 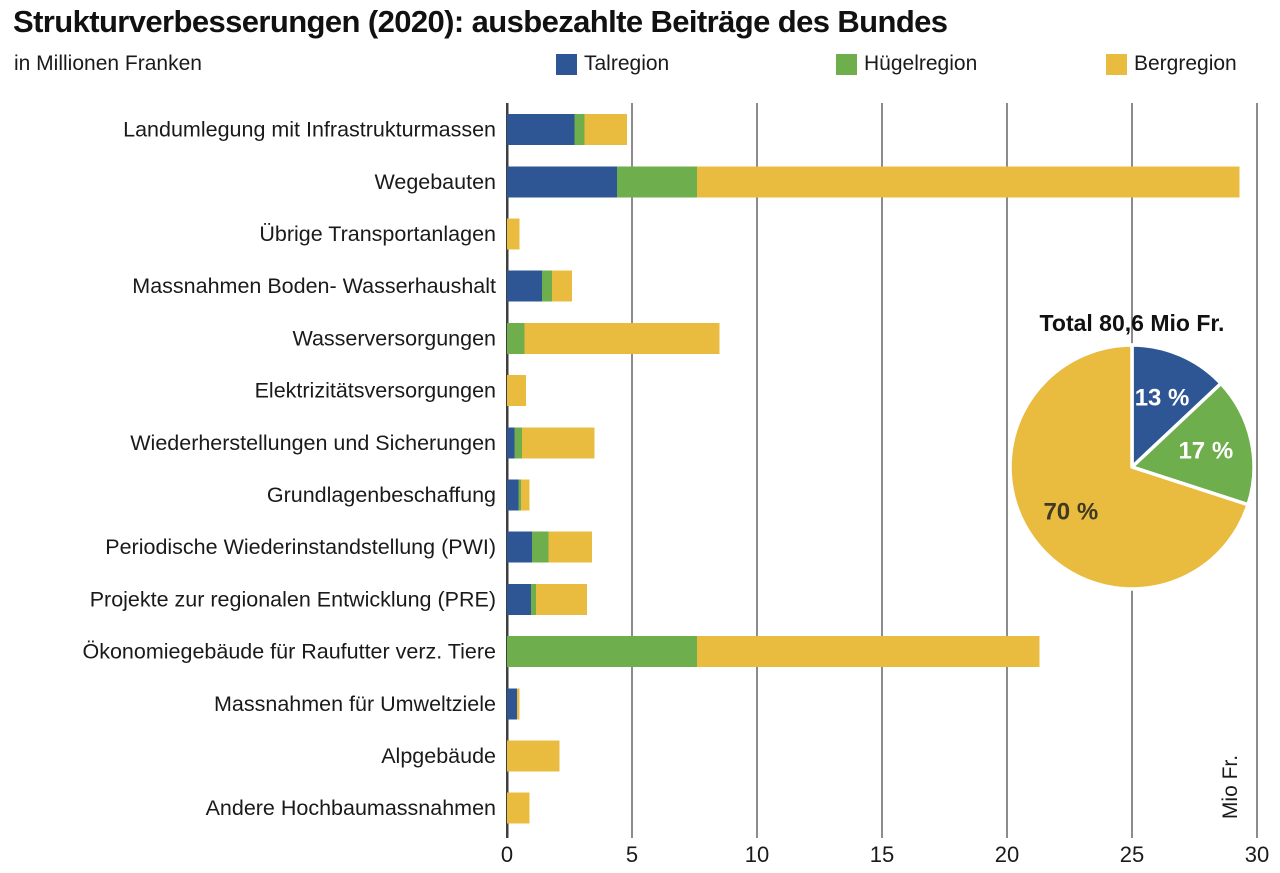 I want to click on legend-item-bergregion: Bergregion, so click(x=1171, y=64).